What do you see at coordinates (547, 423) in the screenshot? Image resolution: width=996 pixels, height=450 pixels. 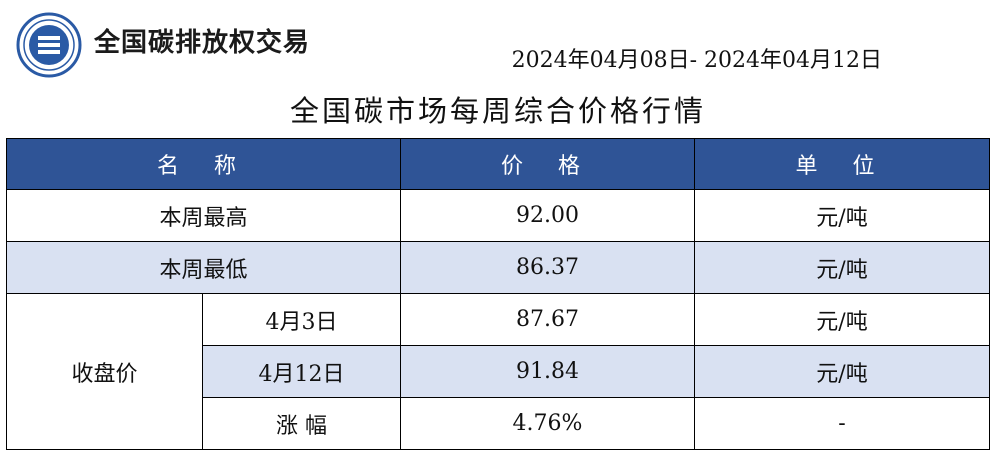 I see `row-price: 4.76%` at bounding box center [547, 423].